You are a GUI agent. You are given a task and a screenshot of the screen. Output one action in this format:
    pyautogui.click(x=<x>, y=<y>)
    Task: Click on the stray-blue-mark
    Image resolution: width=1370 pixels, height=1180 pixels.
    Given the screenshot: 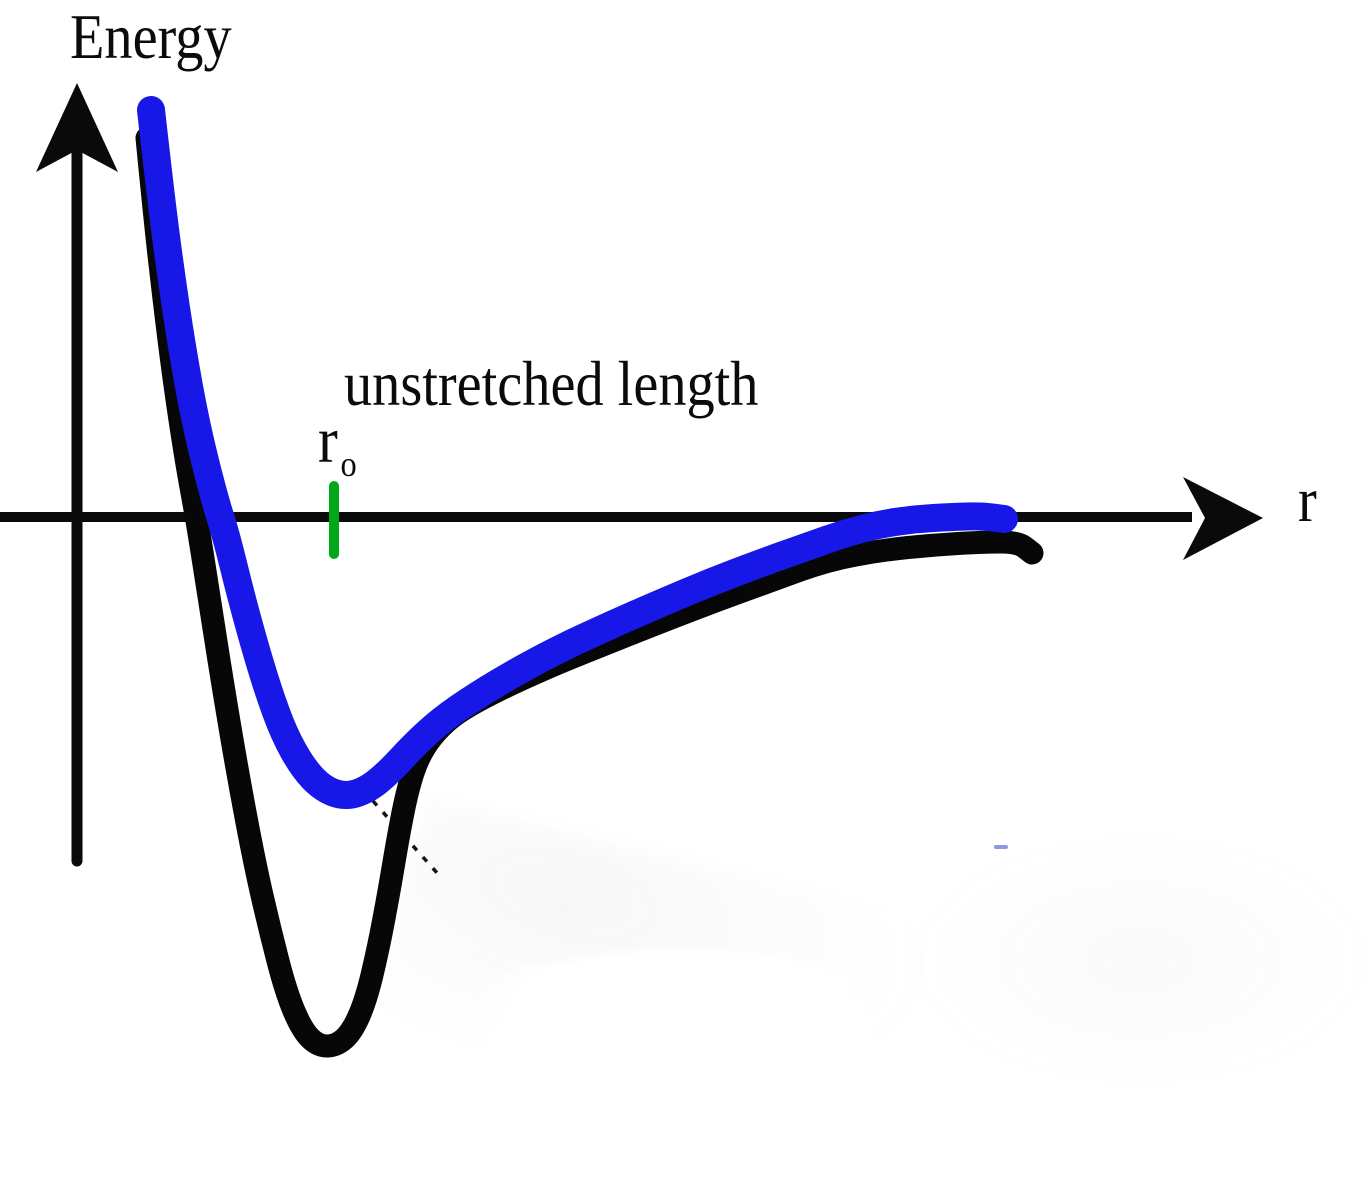 What is the action you would take?
    pyautogui.click(x=1001, y=847)
    